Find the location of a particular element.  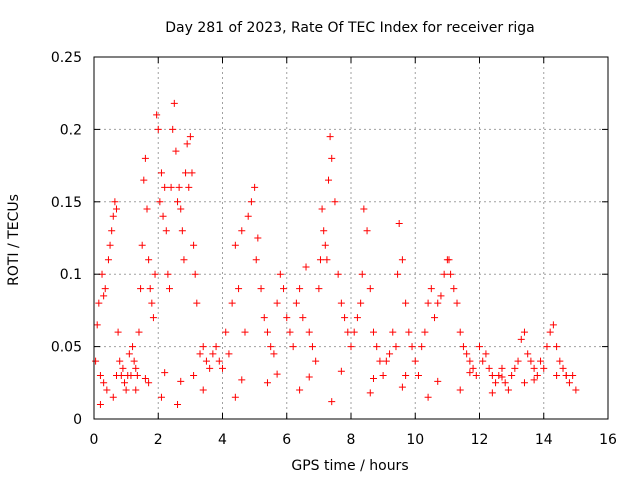

y-tick-labels: 0 0.05 0.1 0.15 0.2 0.25 is located at coordinates (66, 239).